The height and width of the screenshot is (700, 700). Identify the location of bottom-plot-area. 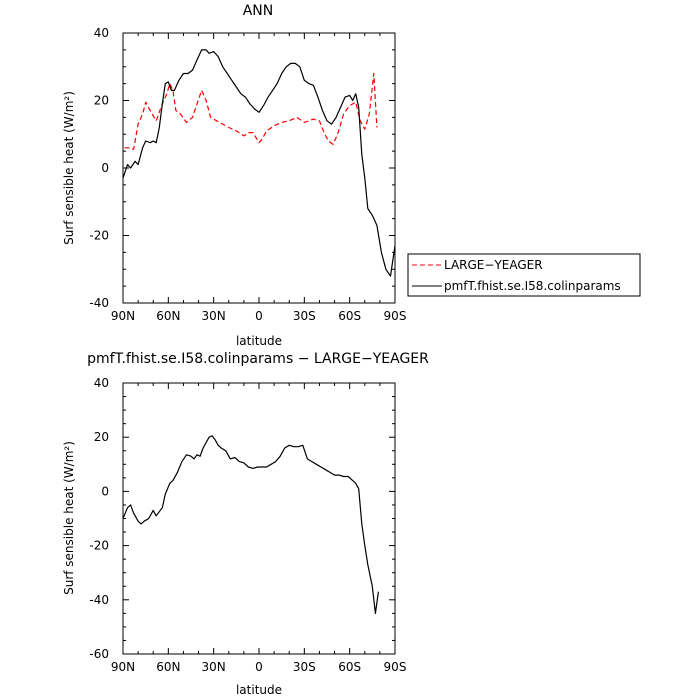
(250, 525).